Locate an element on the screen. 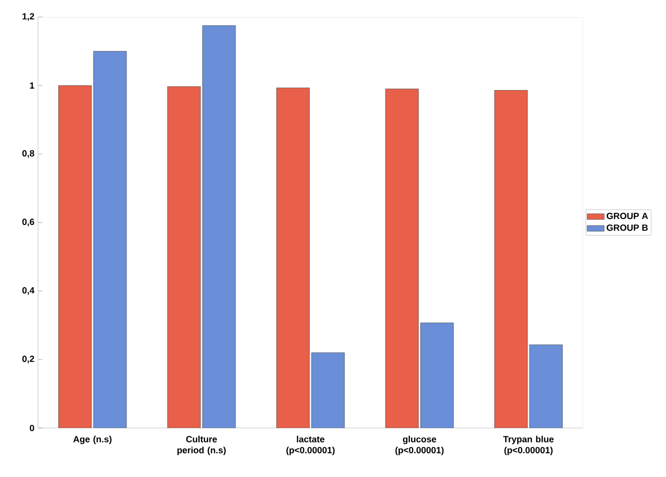 The height and width of the screenshot is (477, 666). x-tick-label: glucose (p<0.00001) is located at coordinates (419, 446).